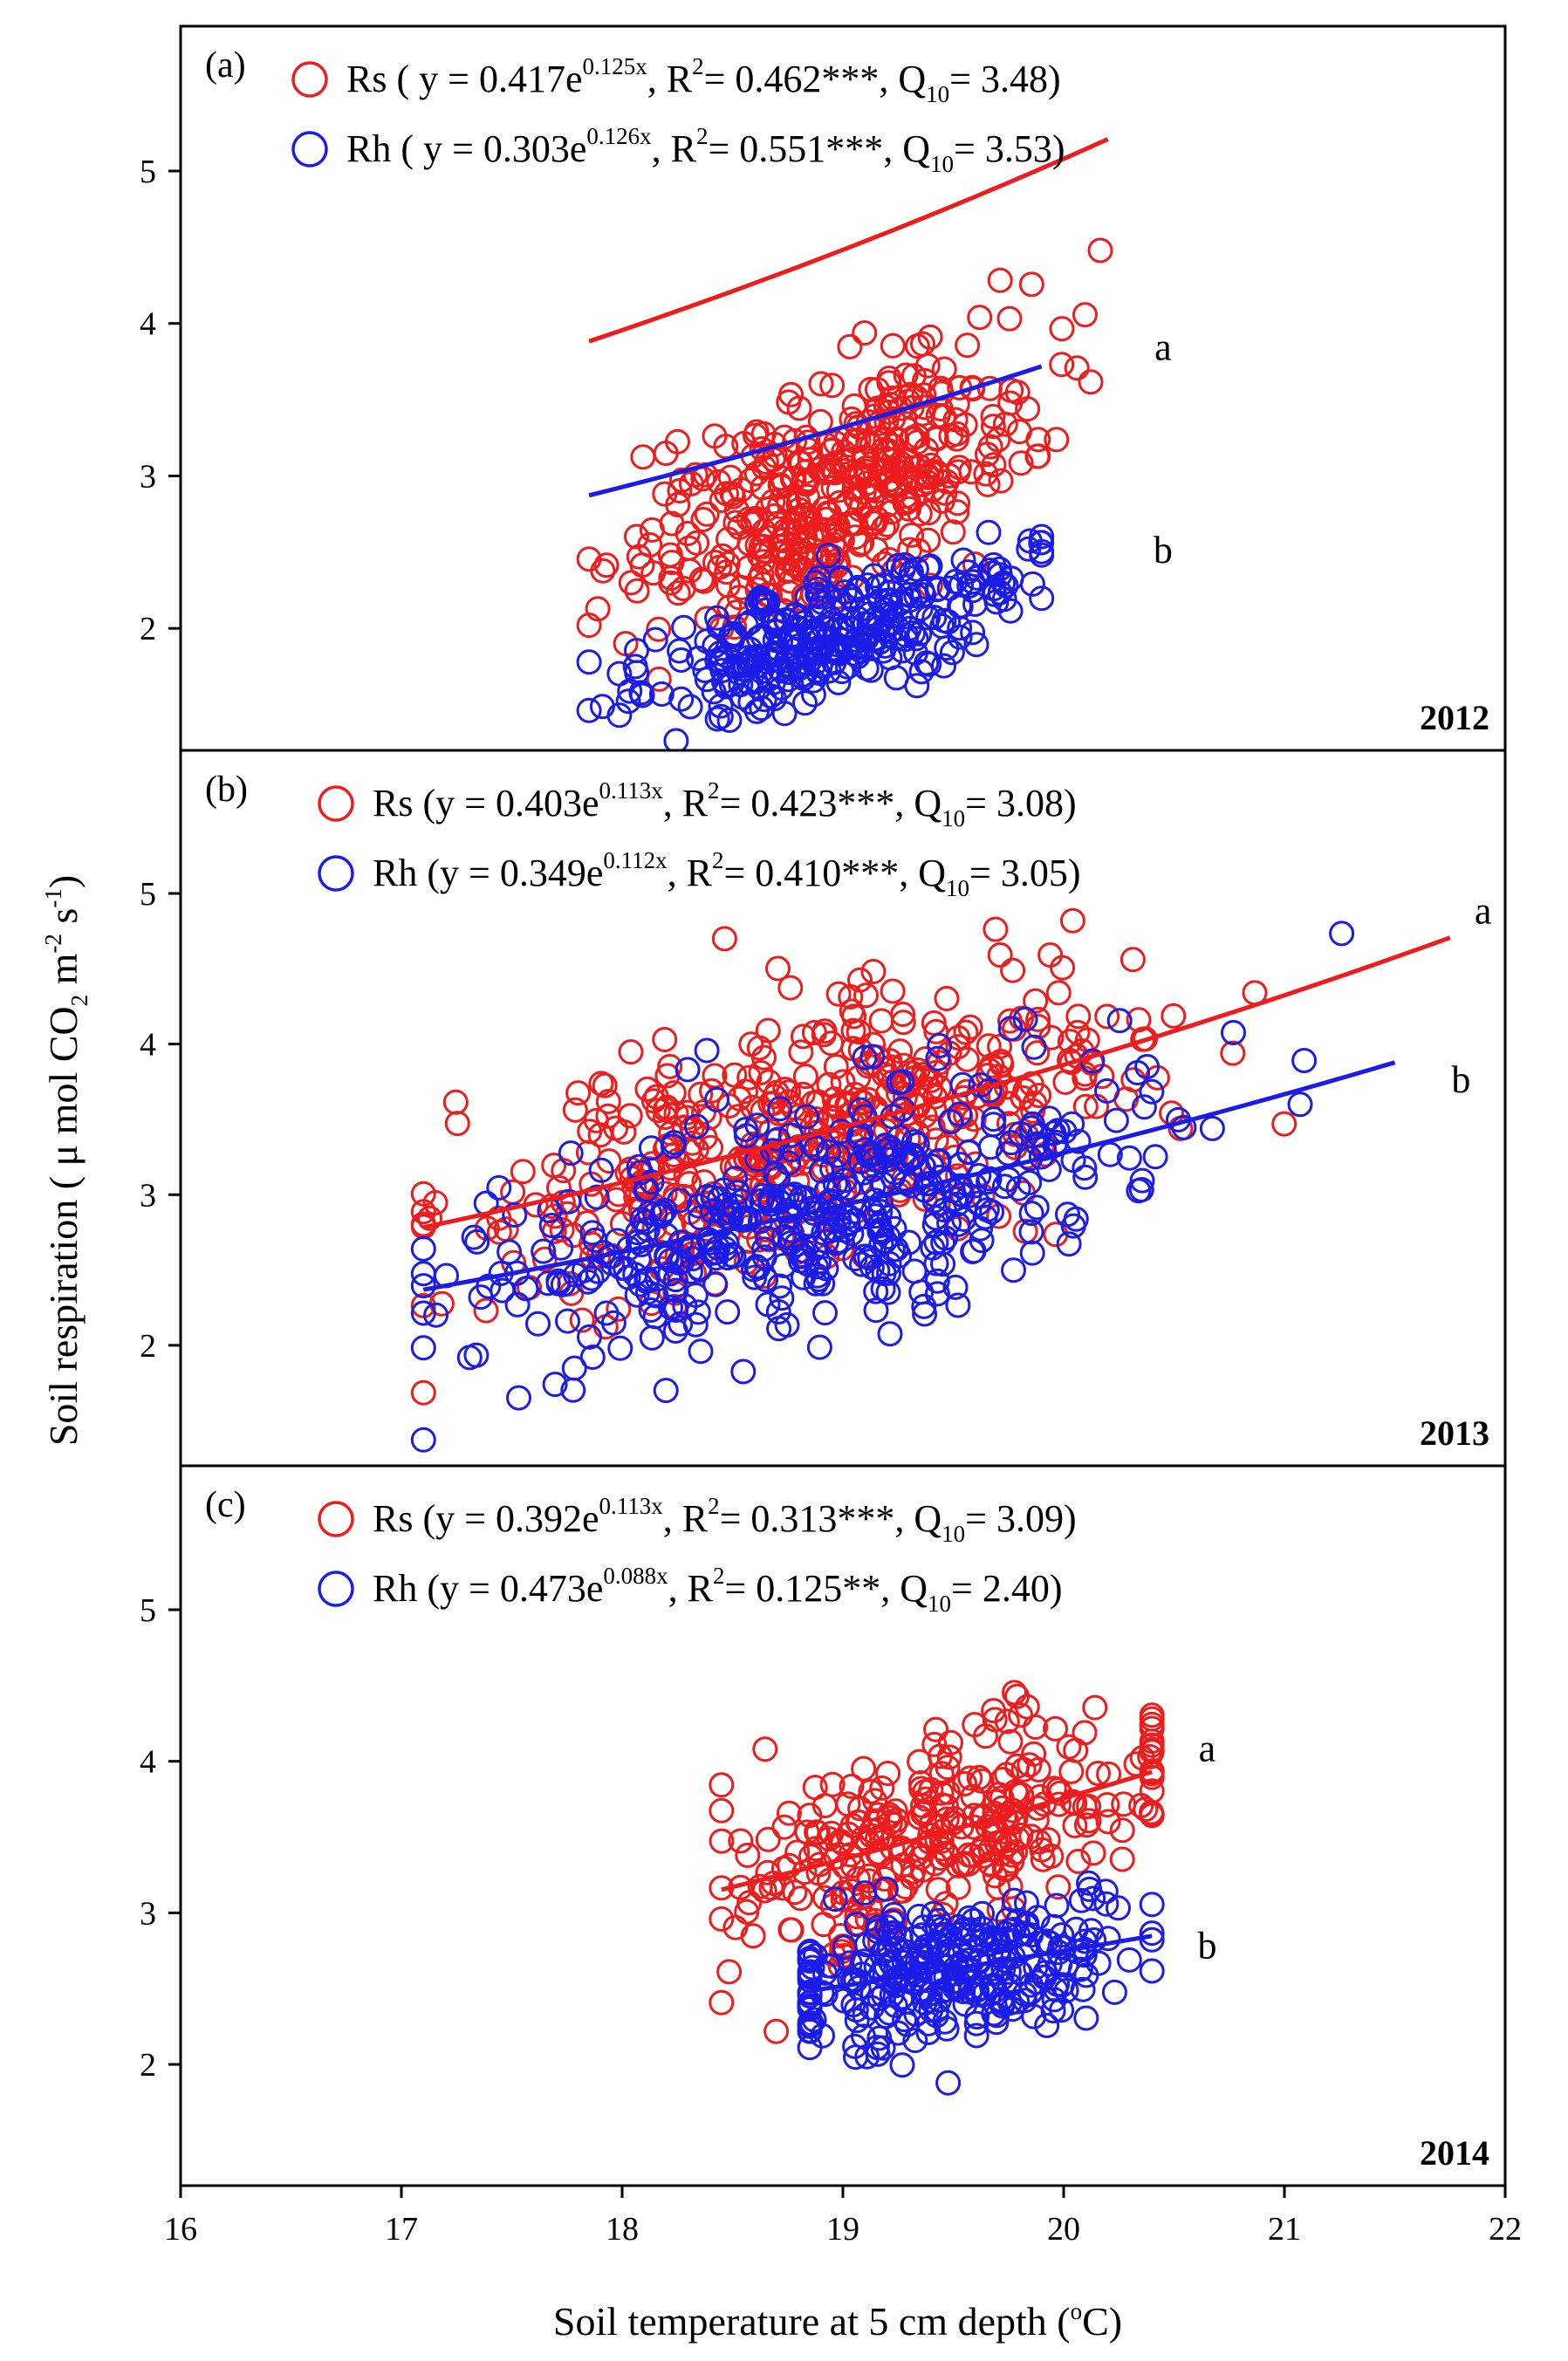 The width and height of the screenshot is (1568, 2361). Describe the element at coordinates (849, 241) in the screenshot. I see `rs-fit-line` at that location.